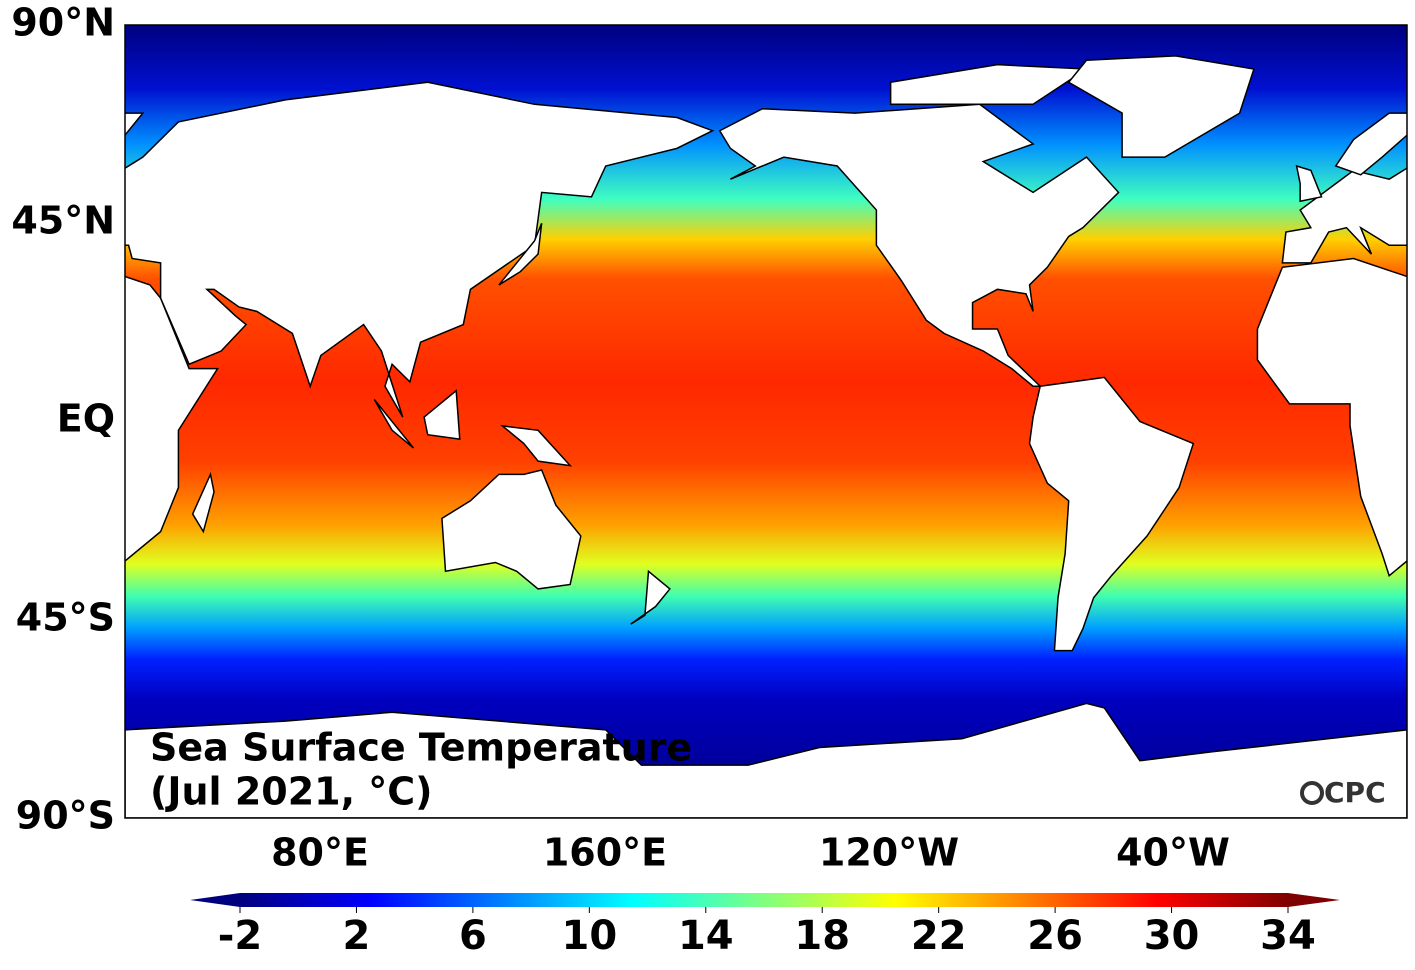  What do you see at coordinates (421, 748) in the screenshot?
I see `title-line: Sea Surface Temperature` at bounding box center [421, 748].